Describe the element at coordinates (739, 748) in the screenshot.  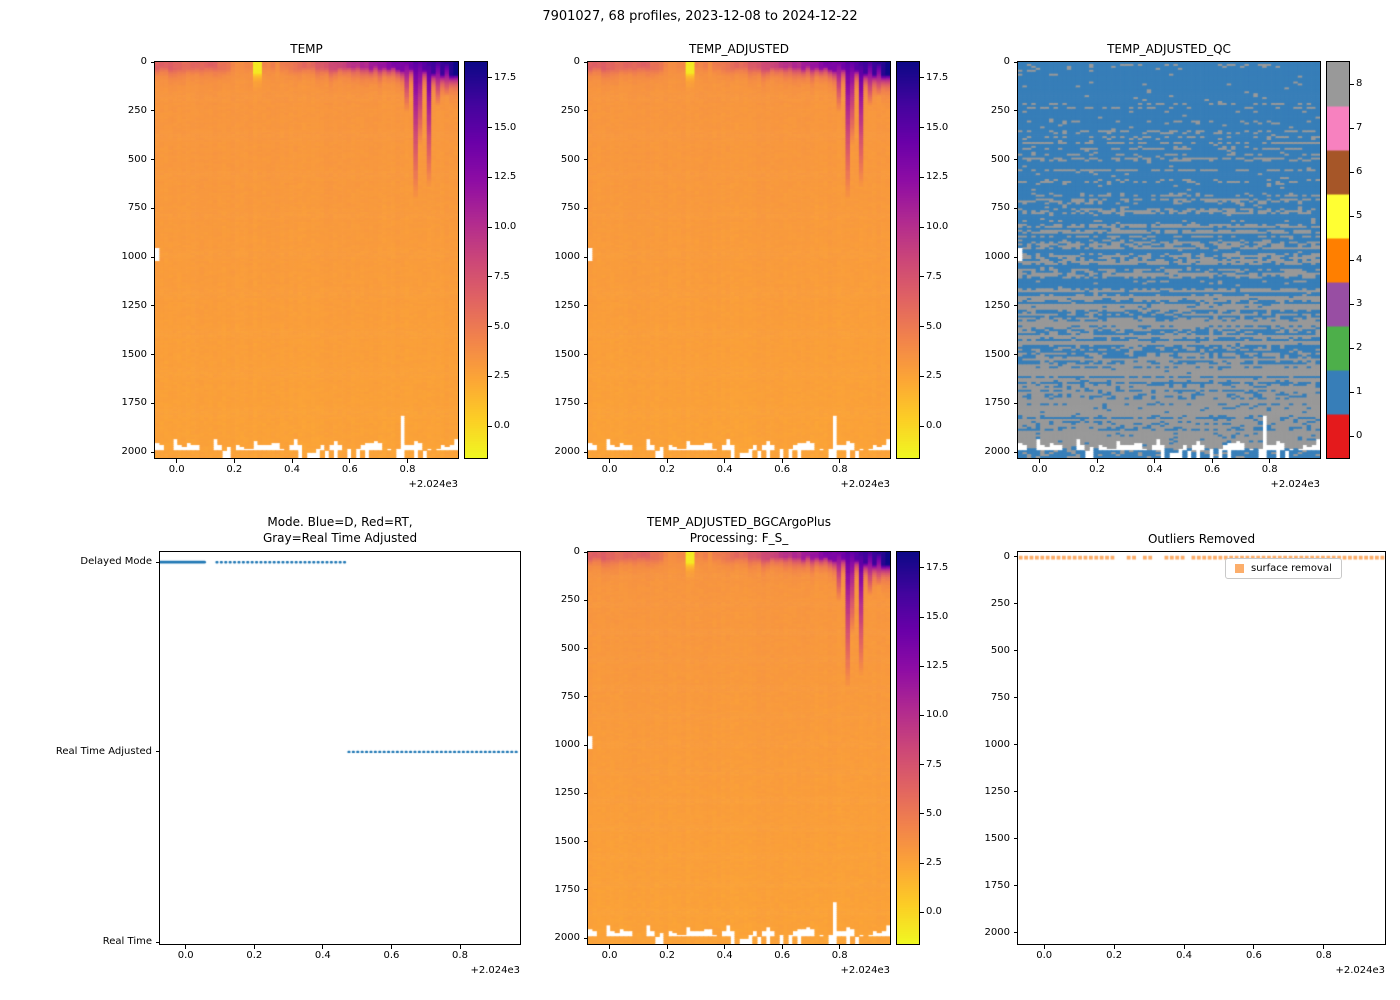
I see `plot-area-temp_adjusted_bgcargoplus` at that location.